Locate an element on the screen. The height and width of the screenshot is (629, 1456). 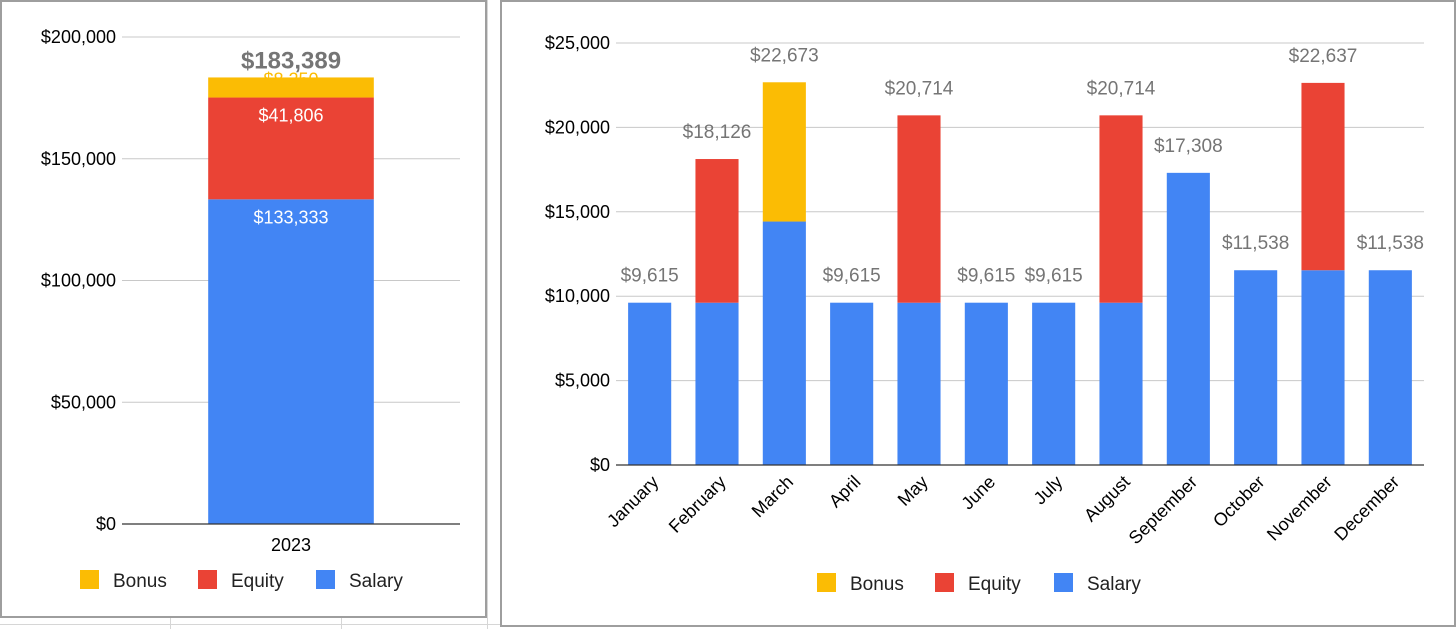
total-label-2023: $183,389 is located at coordinates (291, 60).